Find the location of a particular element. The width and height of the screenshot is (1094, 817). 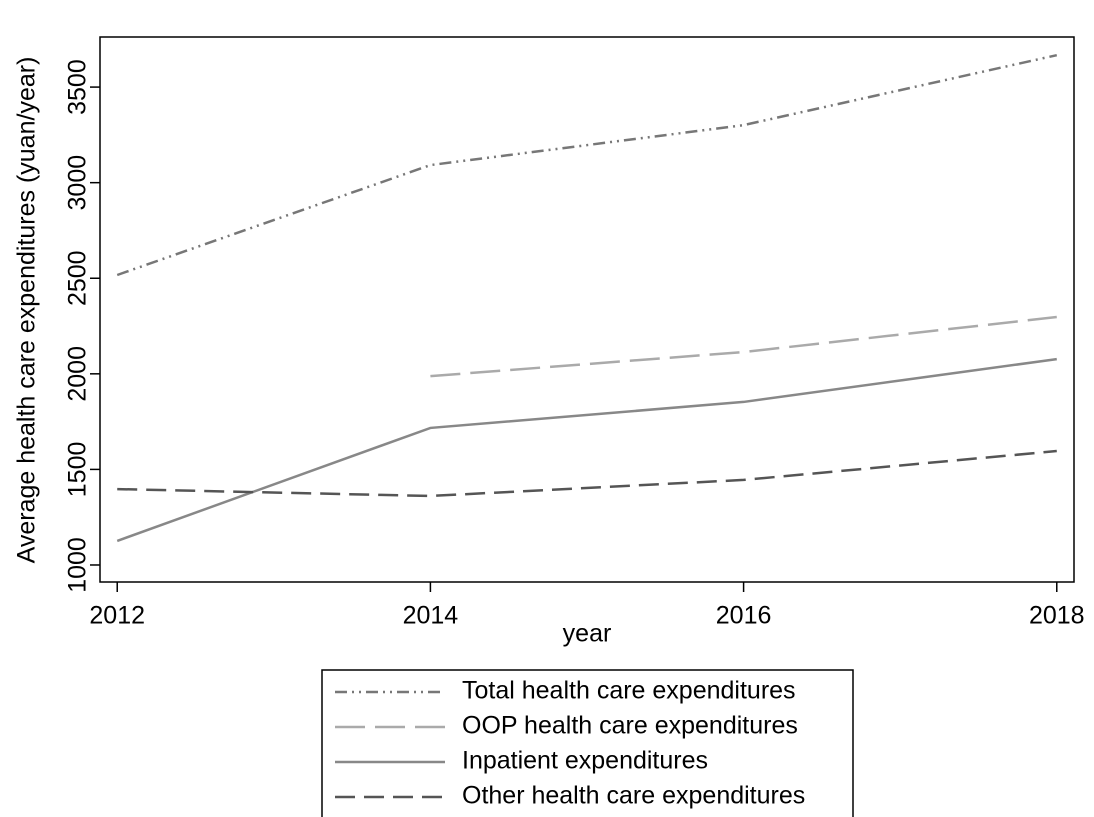

legend-label: Total health care expenditures is located at coordinates (629, 691).